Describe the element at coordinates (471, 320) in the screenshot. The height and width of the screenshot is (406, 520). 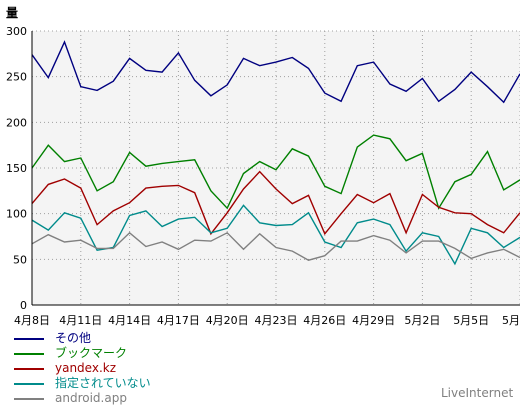
I see `x-tick-label: 5月5日` at that location.